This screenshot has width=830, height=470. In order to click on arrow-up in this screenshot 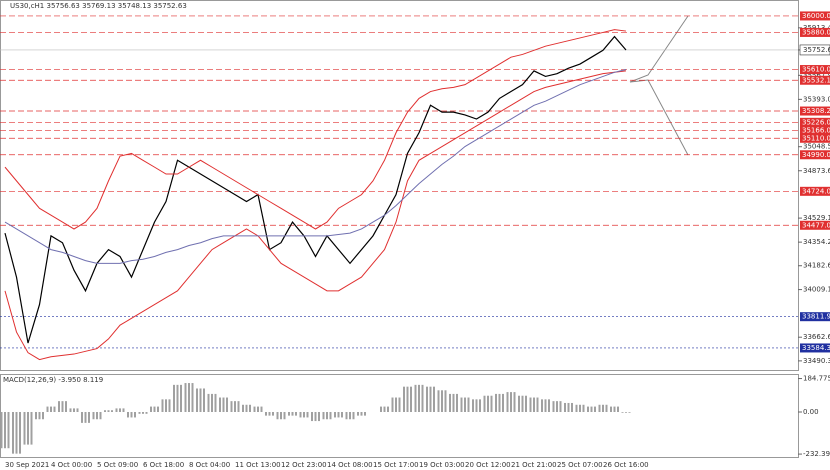, I will do `click(659, 49)`.